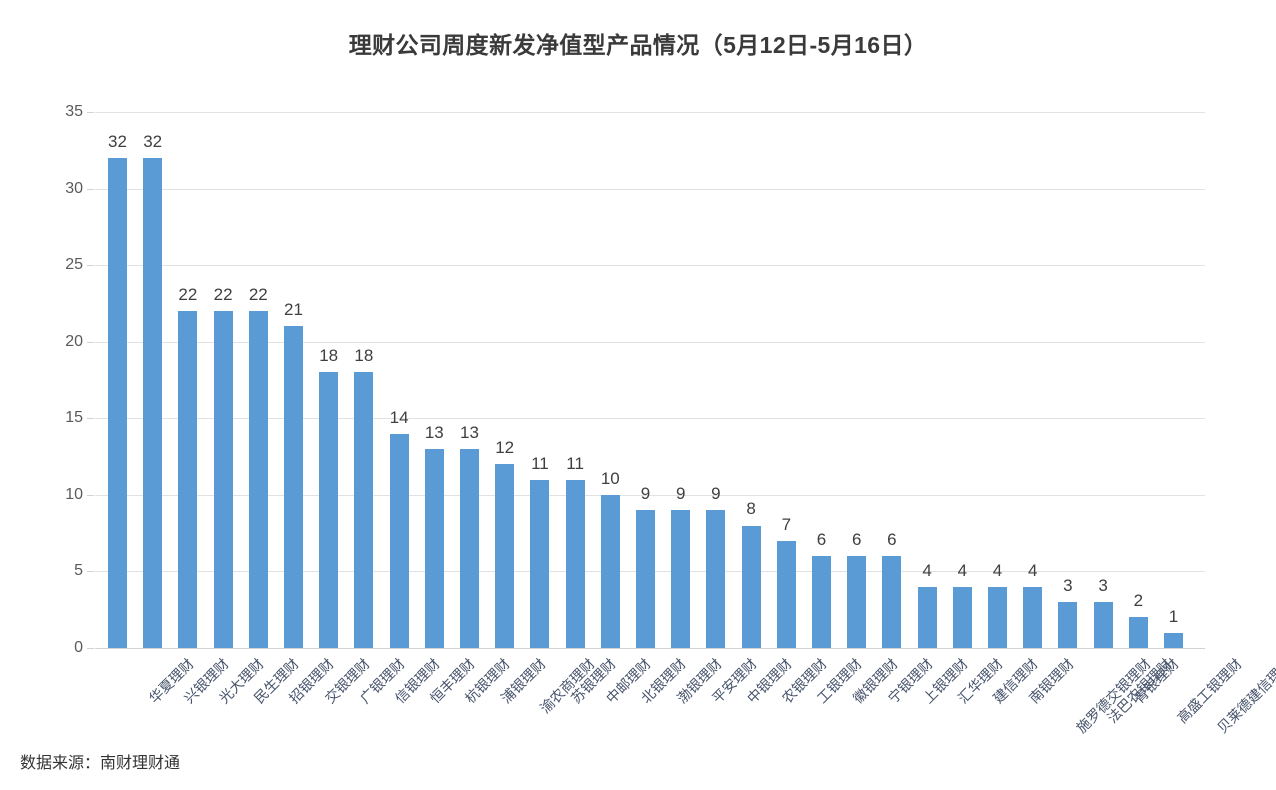 This screenshot has width=1276, height=790. Describe the element at coordinates (74, 494) in the screenshot. I see `y-axis-tick-label: 10` at that location.